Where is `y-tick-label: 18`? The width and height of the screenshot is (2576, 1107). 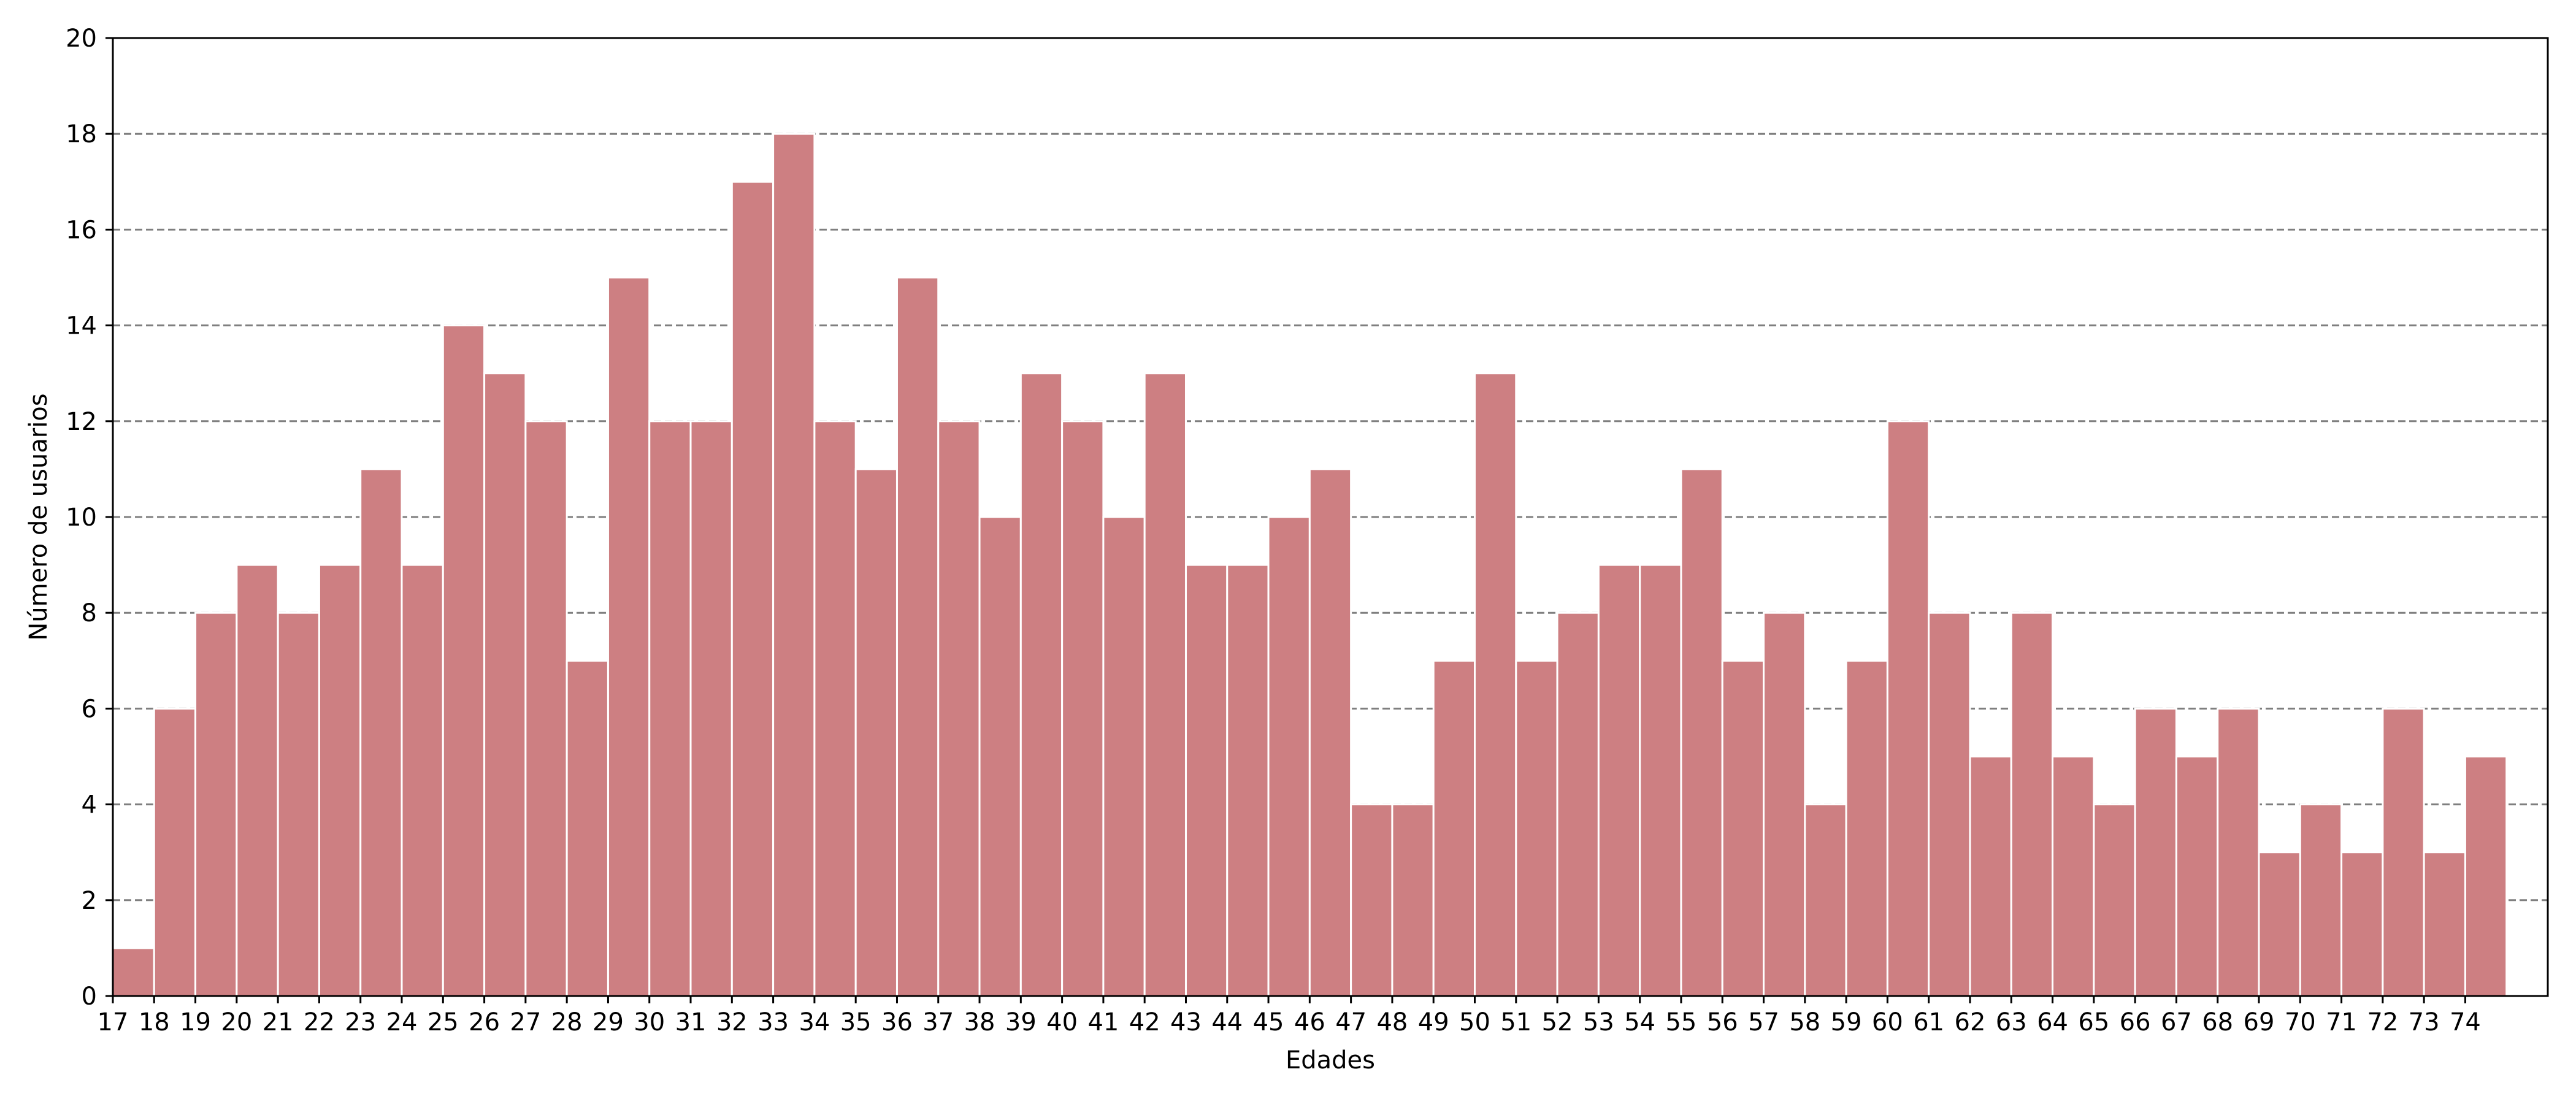 y-tick-label: 18 is located at coordinates (81, 134).